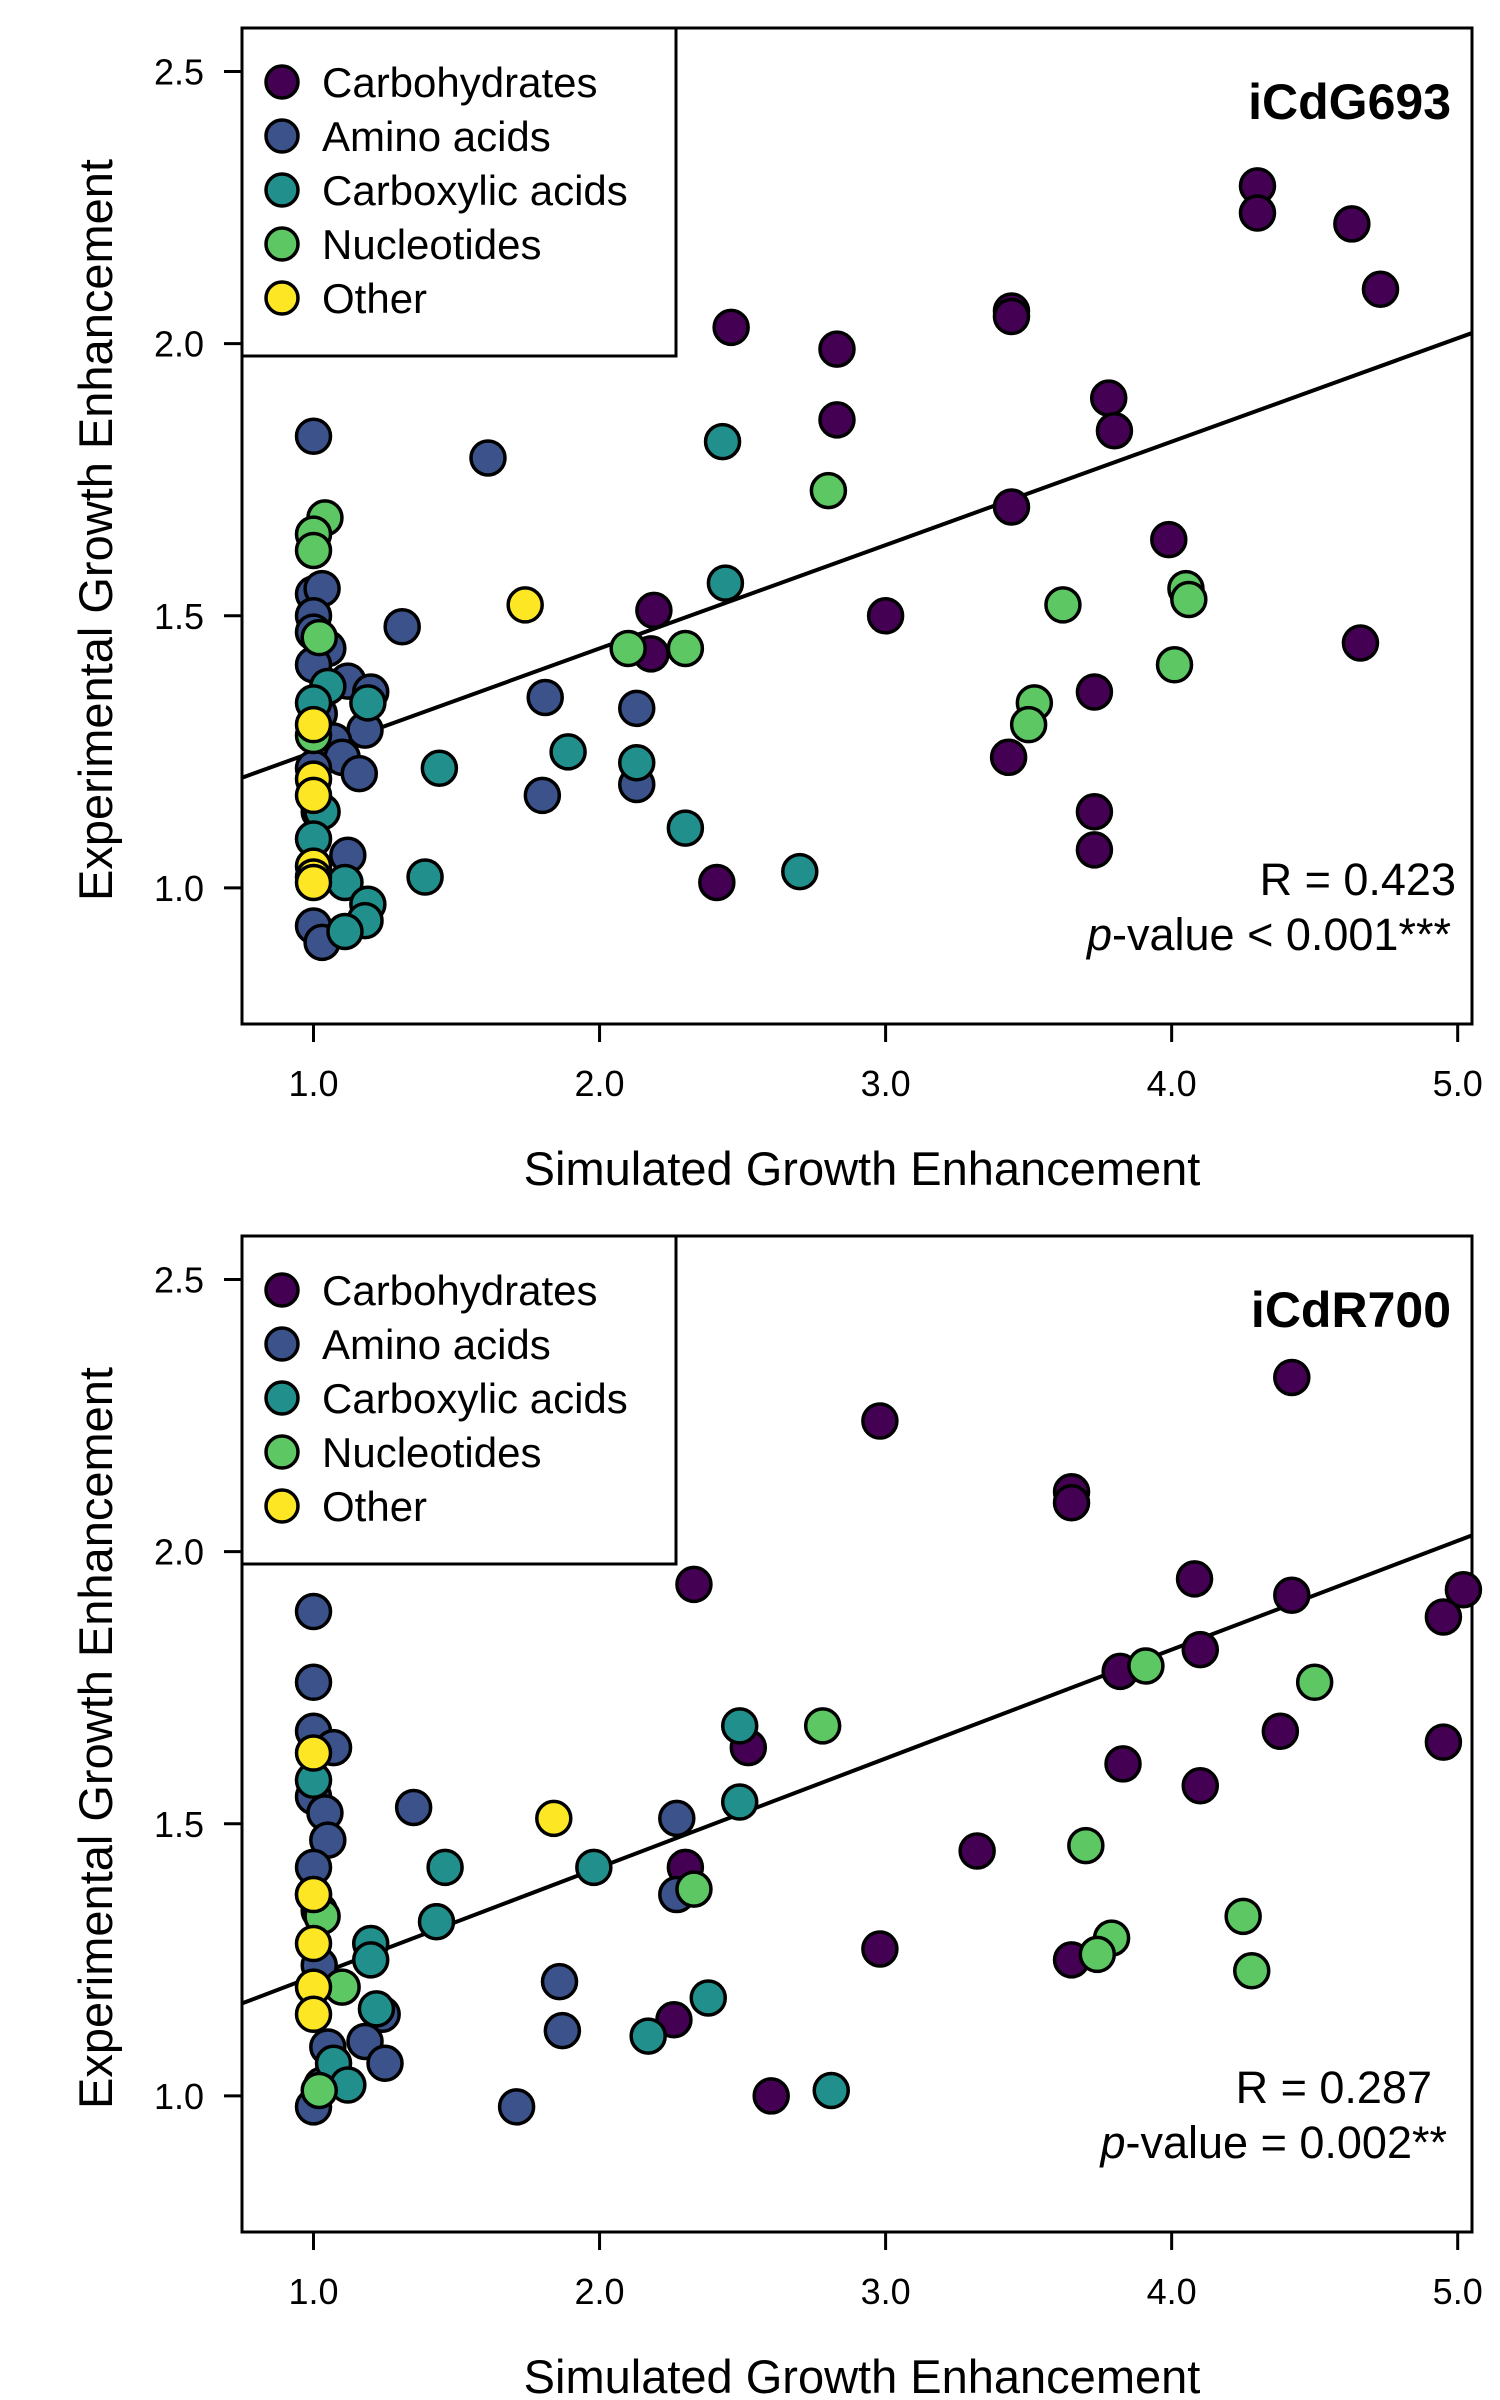 The image size is (1500, 2400). I want to click on chart-title: iCdG693, so click(1349, 102).